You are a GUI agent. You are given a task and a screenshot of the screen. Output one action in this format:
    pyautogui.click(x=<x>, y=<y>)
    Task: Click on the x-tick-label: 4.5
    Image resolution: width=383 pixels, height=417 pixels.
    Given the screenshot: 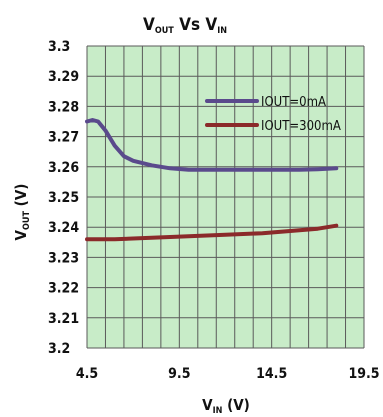 What is the action you would take?
    pyautogui.click(x=87, y=374)
    